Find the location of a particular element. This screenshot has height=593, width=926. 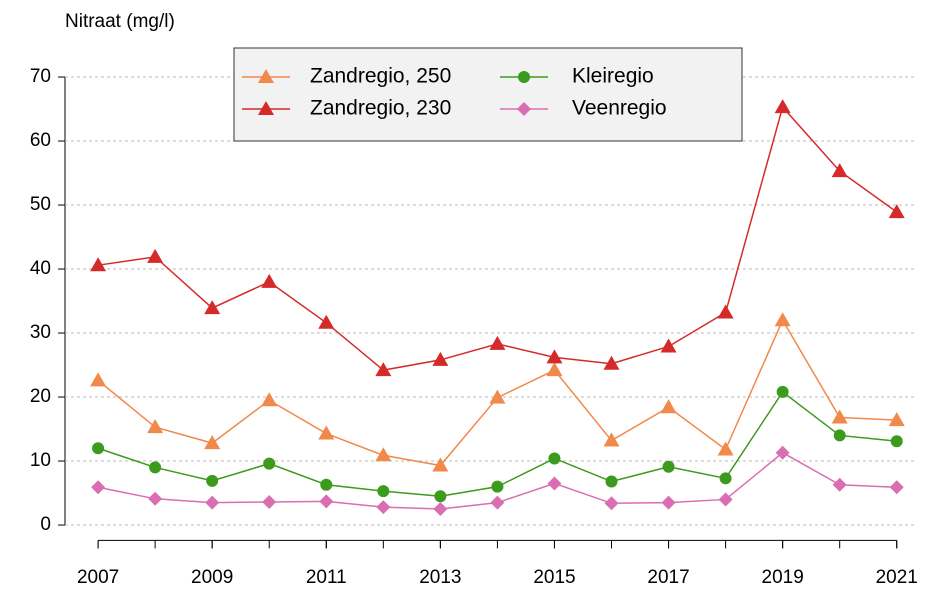

legend-box is located at coordinates (488, 94).